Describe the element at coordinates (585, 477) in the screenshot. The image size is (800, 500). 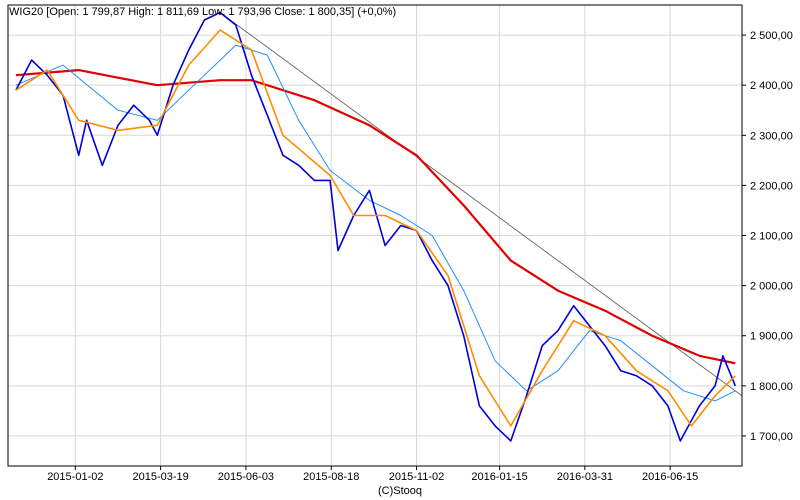
I see `x-tick-label: 2016-03-31` at that location.